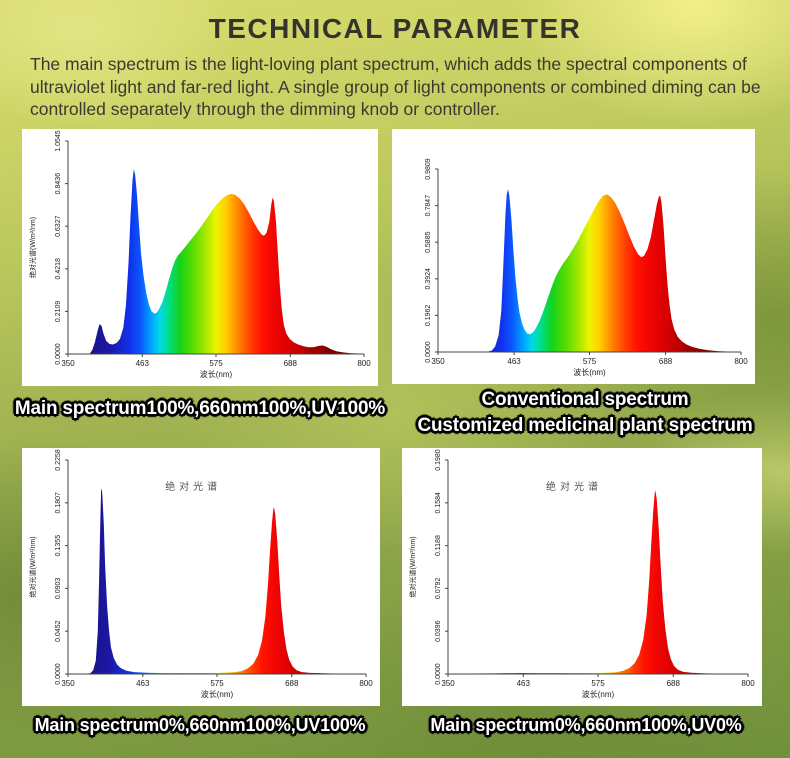 This screenshot has height=758, width=790. I want to click on chart-caption-660-only: Main spectrum0%,660nm100%,UV0%, so click(586, 725).